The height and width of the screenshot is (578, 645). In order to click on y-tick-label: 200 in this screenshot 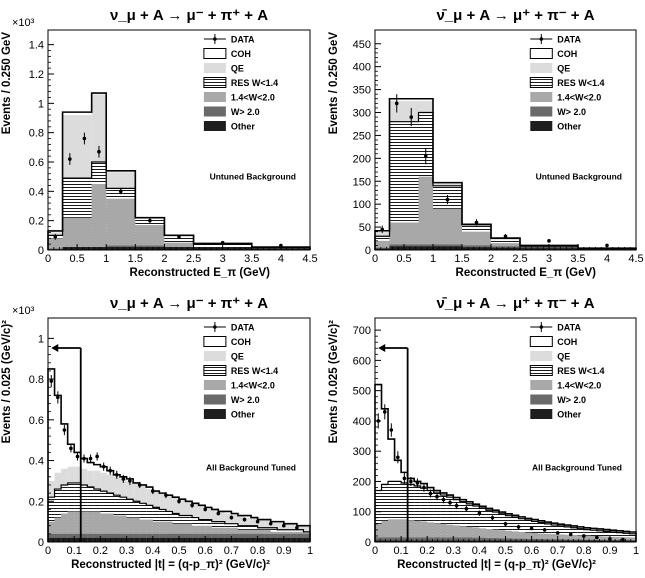, I will do `click(362, 159)`.